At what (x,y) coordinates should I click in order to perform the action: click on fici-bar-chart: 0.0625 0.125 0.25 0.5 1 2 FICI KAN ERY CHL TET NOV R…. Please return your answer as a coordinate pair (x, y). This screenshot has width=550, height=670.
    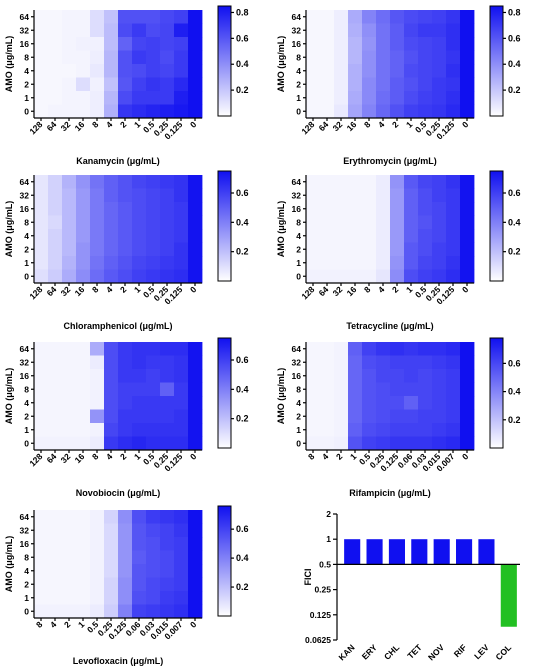
    Looking at the image, I should click on (411, 585).